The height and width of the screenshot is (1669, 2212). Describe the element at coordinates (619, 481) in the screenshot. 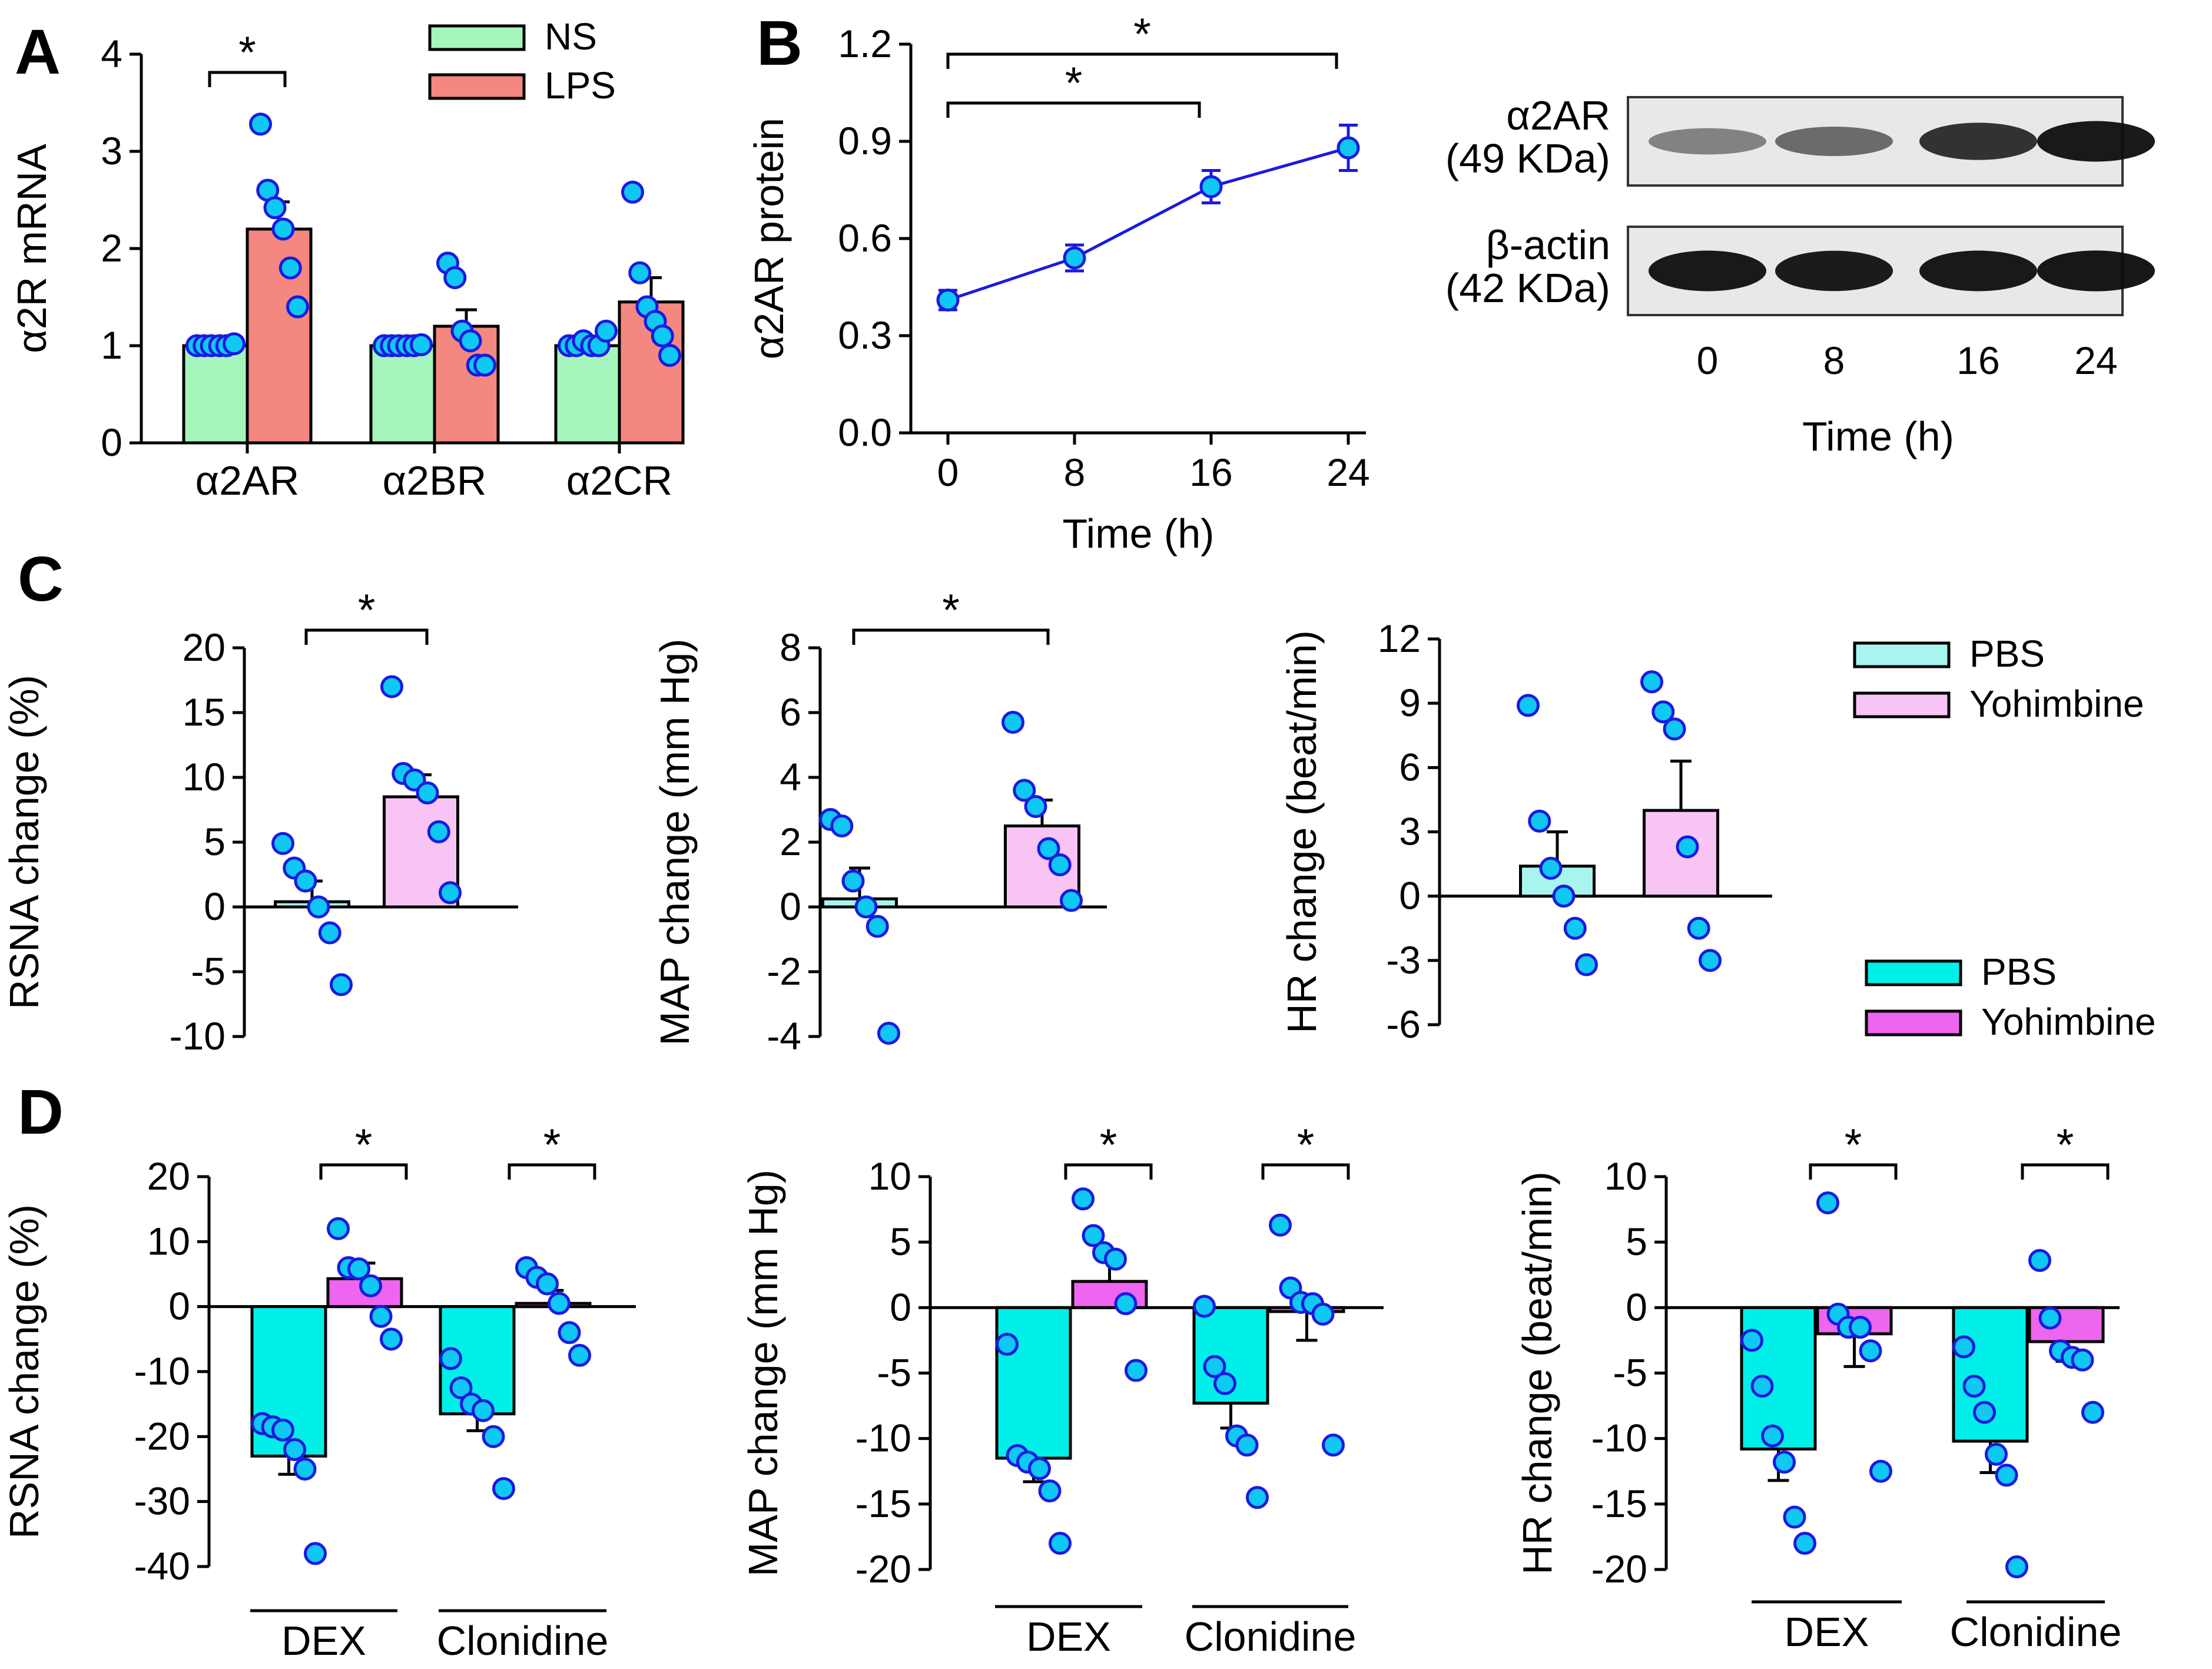

I see `x-tick-label: α2CR` at that location.